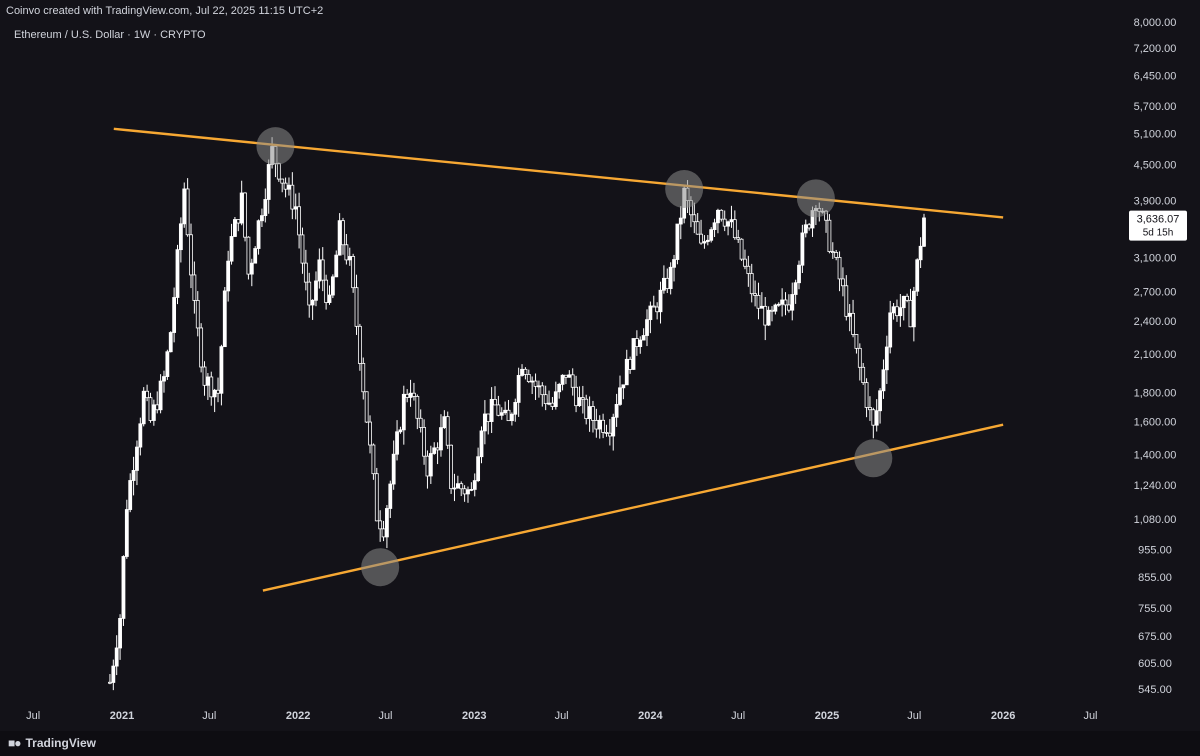 This screenshot has height=756, width=1200. Describe the element at coordinates (827, 716) in the screenshot. I see `x-tick-label: 2025` at that location.